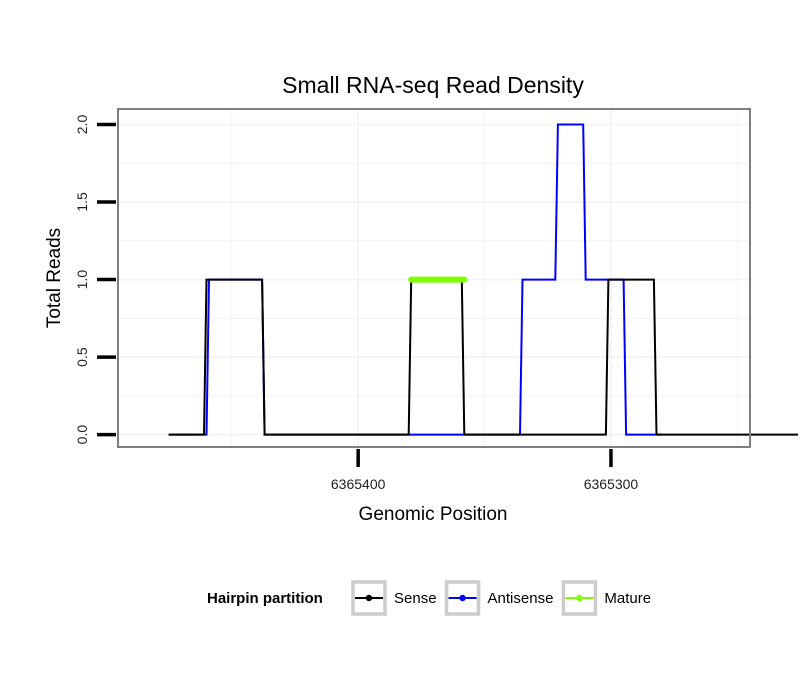 The image size is (810, 690). Describe the element at coordinates (54, 278) in the screenshot. I see `y-axis-title: Total Reads` at that location.